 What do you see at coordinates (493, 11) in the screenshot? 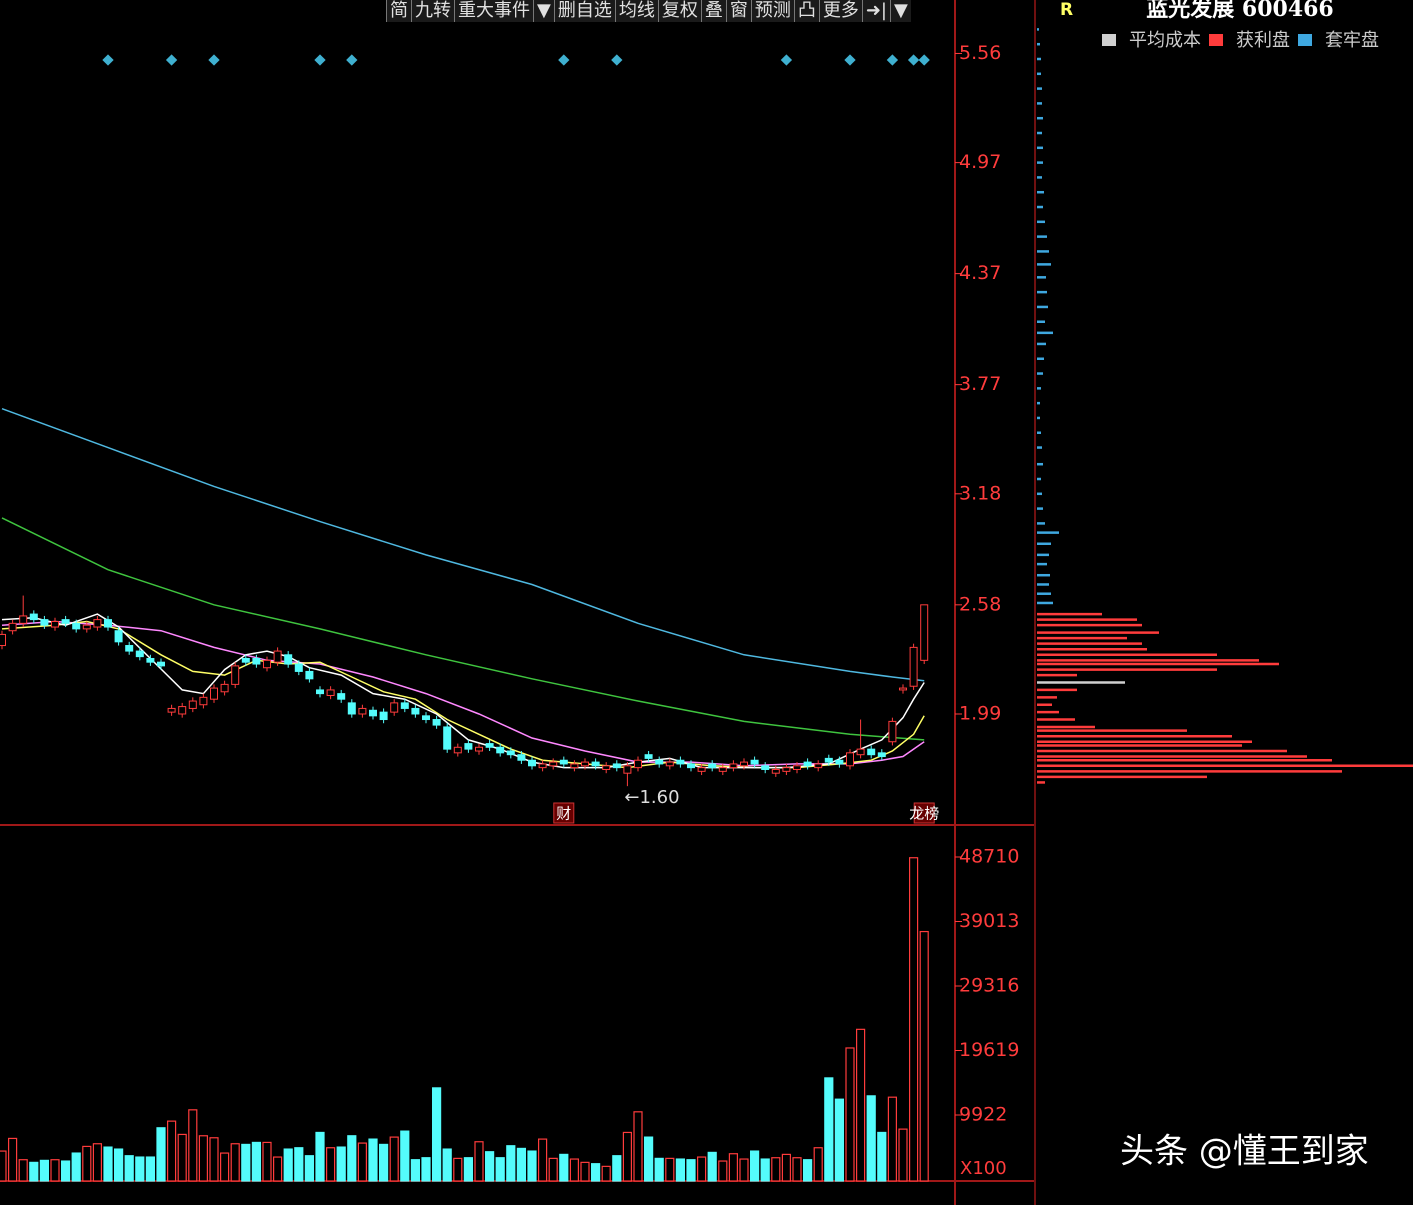
I see `toolbar-button: 重大事件` at bounding box center [493, 11].